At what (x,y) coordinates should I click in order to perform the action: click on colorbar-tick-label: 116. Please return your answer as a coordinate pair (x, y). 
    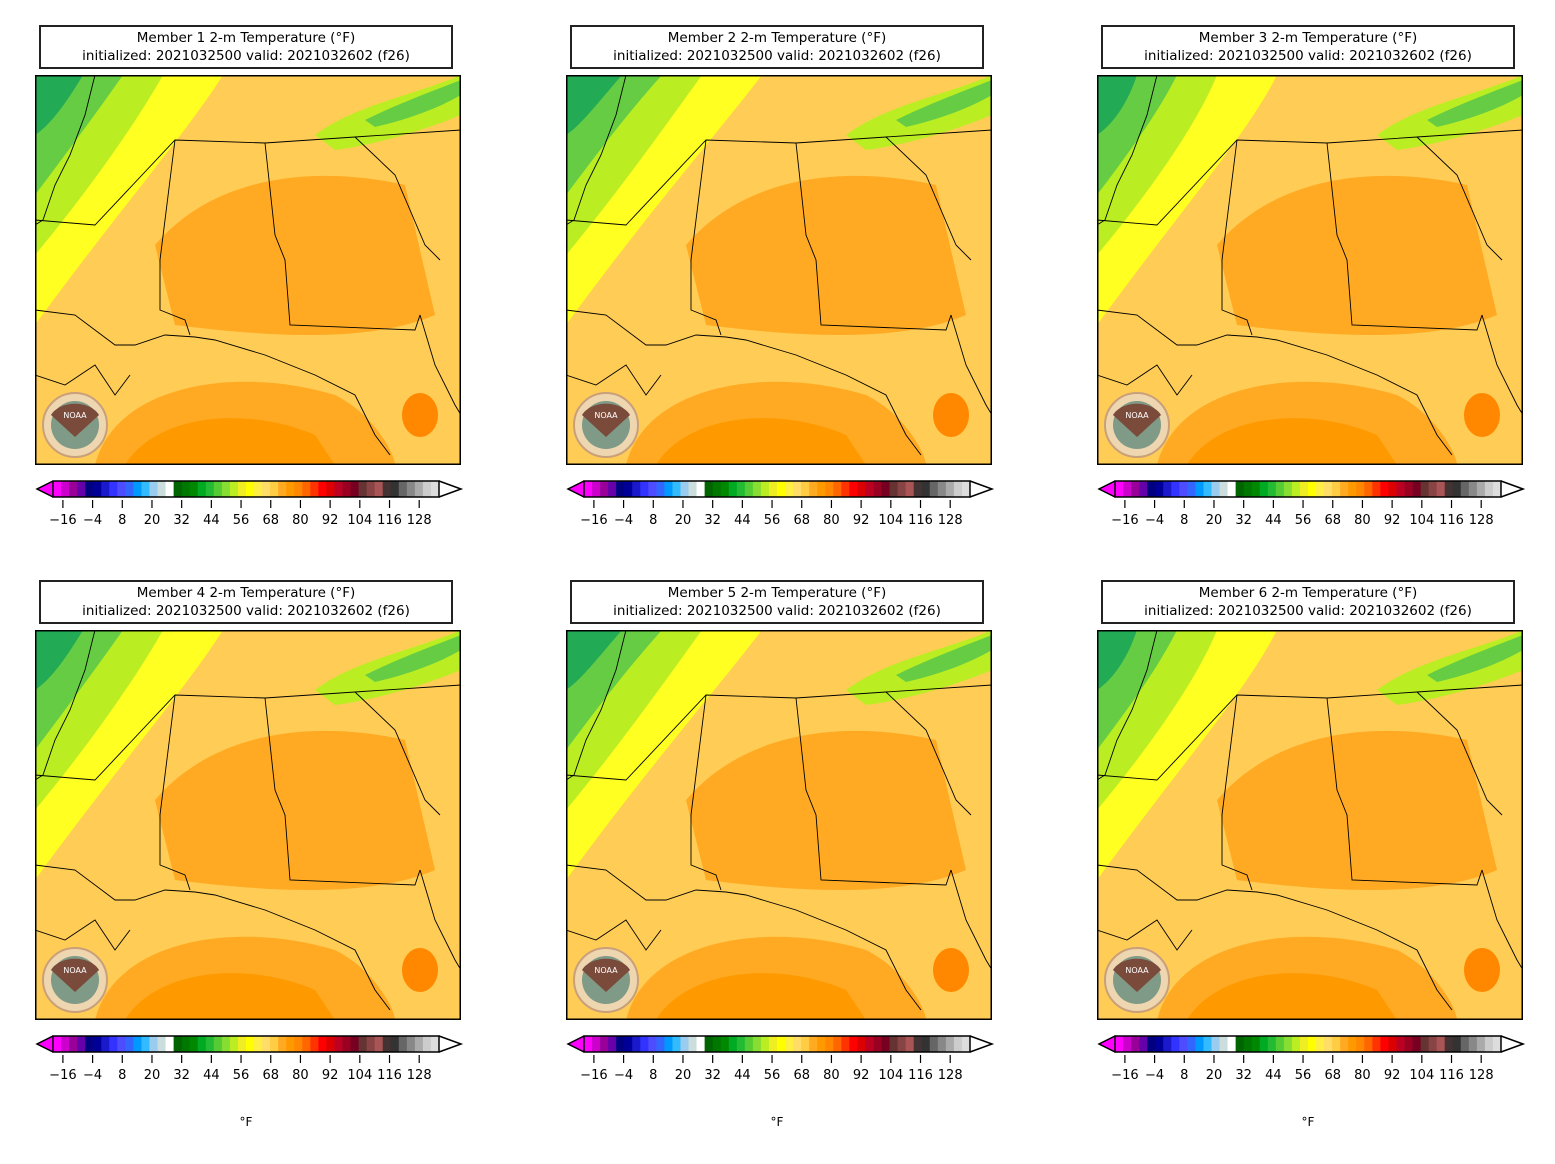
    Looking at the image, I should click on (389, 520).